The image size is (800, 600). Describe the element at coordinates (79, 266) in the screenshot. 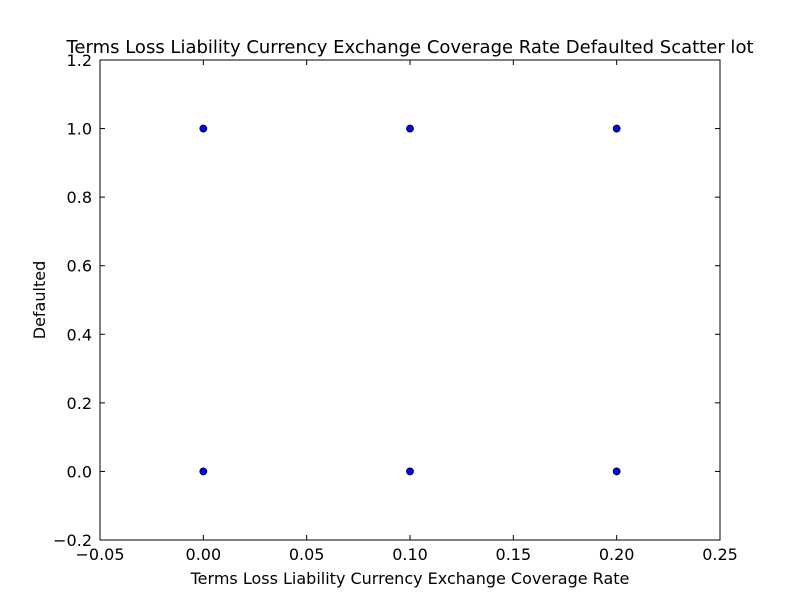

I see `y-tick-label: 0.6` at that location.